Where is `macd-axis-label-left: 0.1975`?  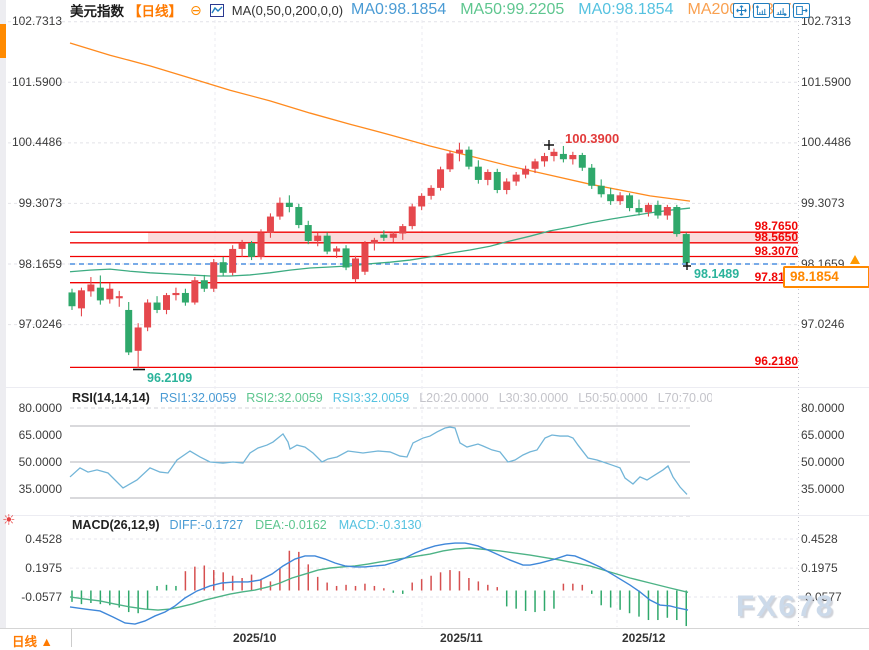 macd-axis-label-left: 0.1975 is located at coordinates (43, 567).